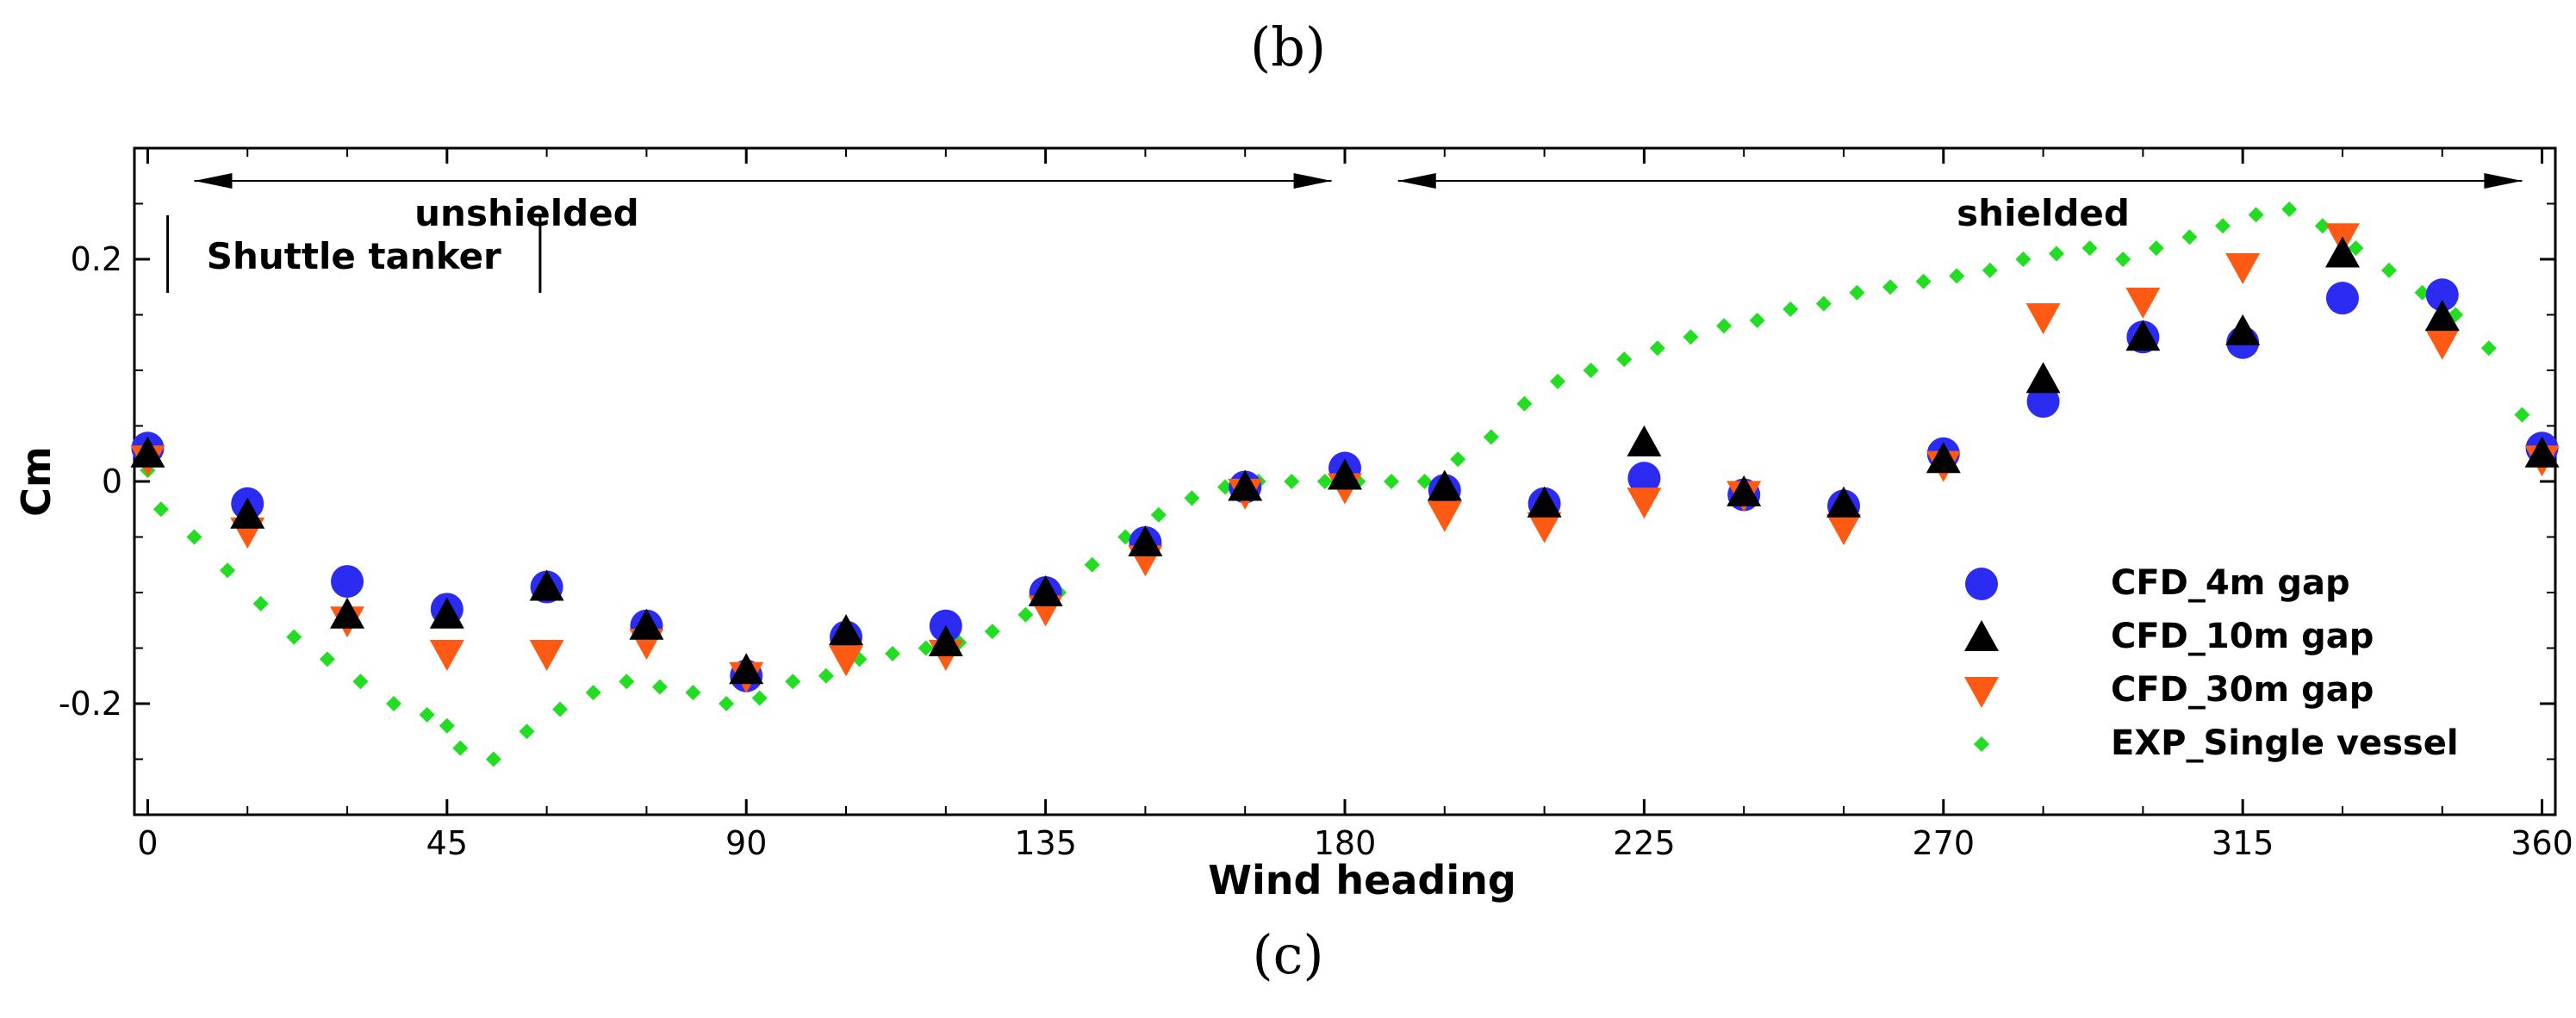 The image size is (2576, 1018). Describe the element at coordinates (214, 181) in the screenshot. I see `unshielded-arrow-left` at that location.